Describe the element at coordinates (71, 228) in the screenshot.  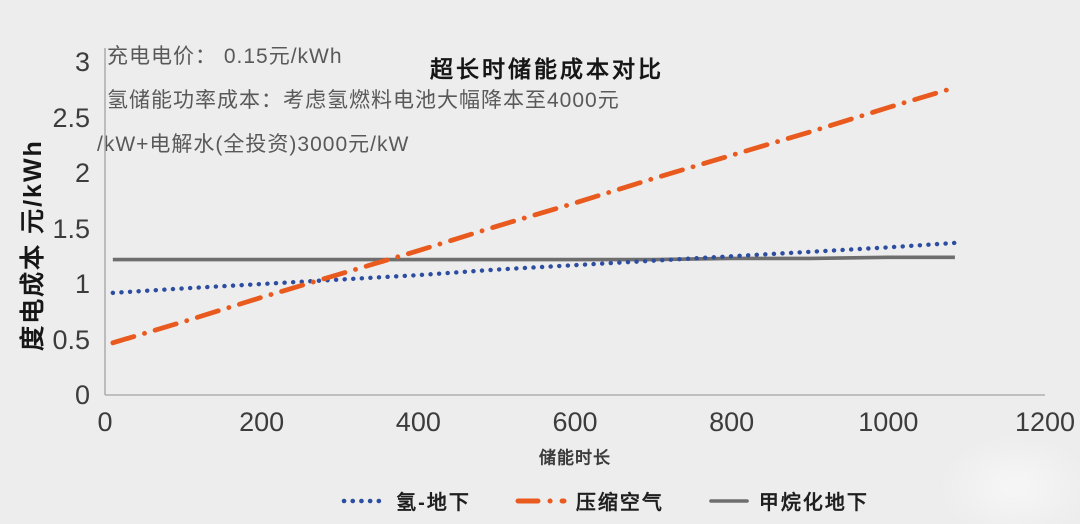
I see `y-tick-label: 1.5` at that location.